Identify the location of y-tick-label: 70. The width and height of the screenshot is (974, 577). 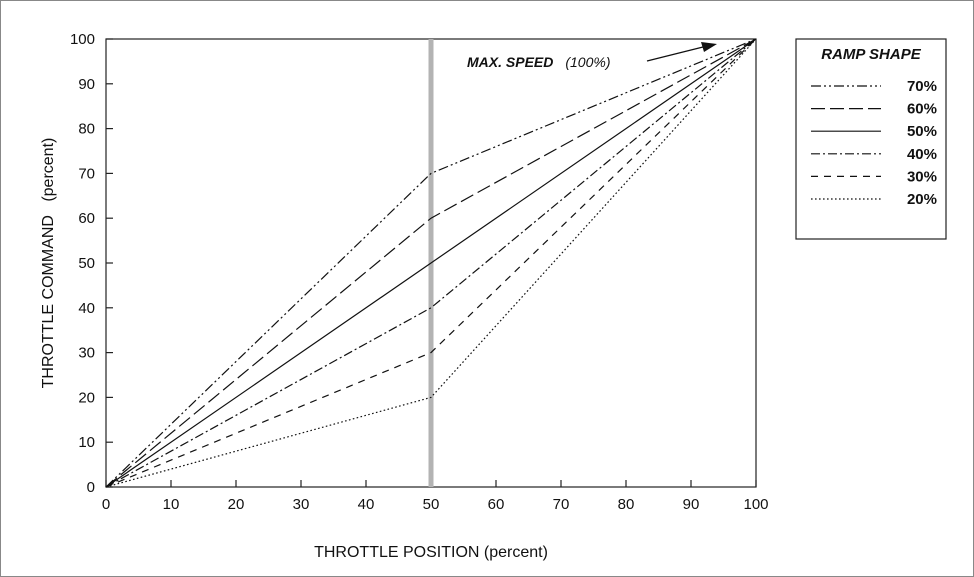
(86, 173).